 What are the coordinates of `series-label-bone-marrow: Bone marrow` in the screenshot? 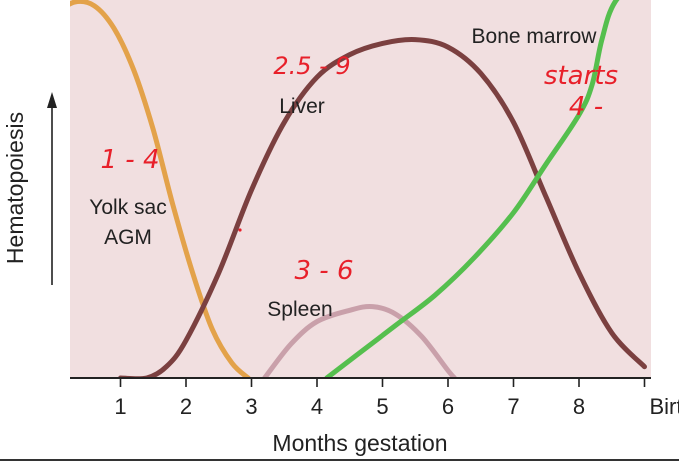 It's located at (535, 36).